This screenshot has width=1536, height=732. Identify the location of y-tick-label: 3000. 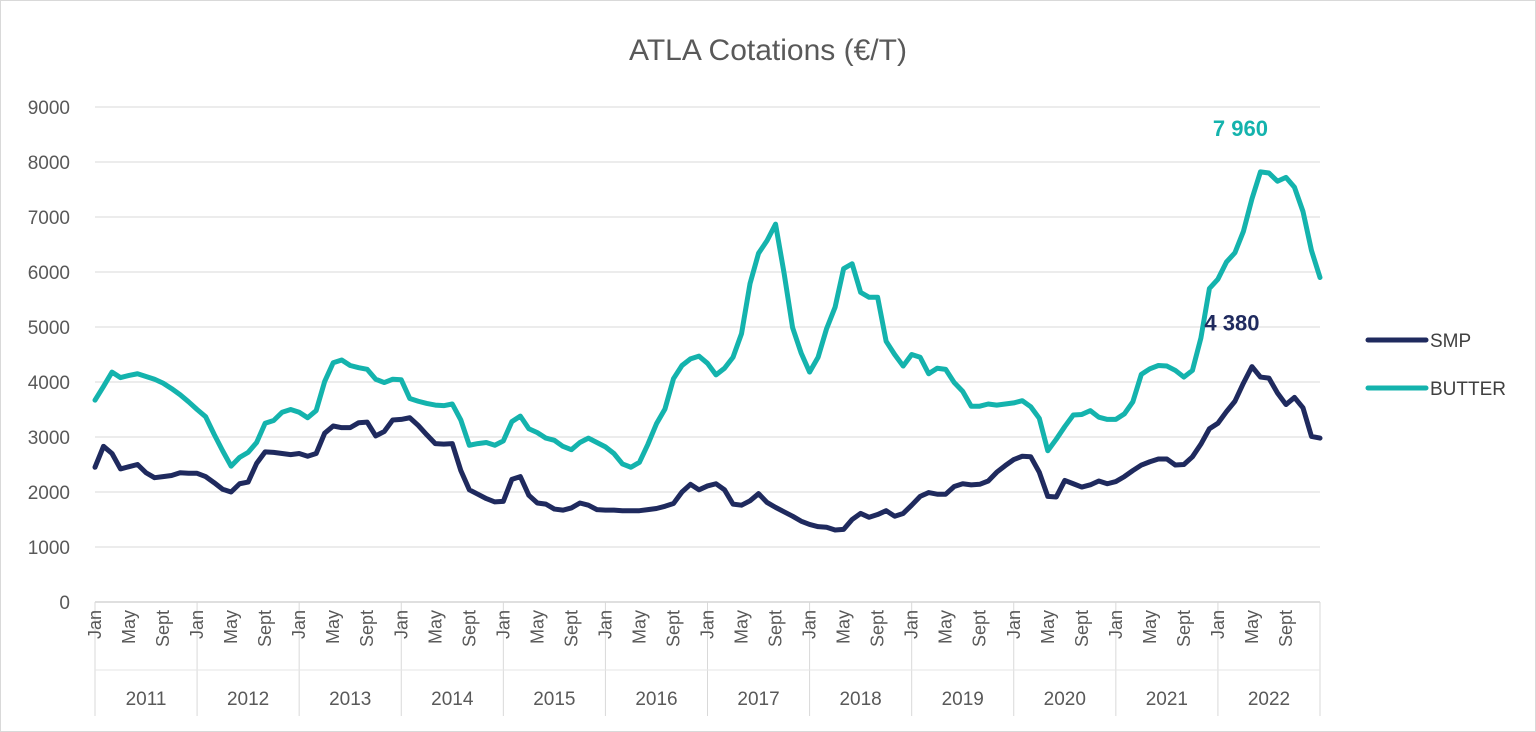
(49, 438).